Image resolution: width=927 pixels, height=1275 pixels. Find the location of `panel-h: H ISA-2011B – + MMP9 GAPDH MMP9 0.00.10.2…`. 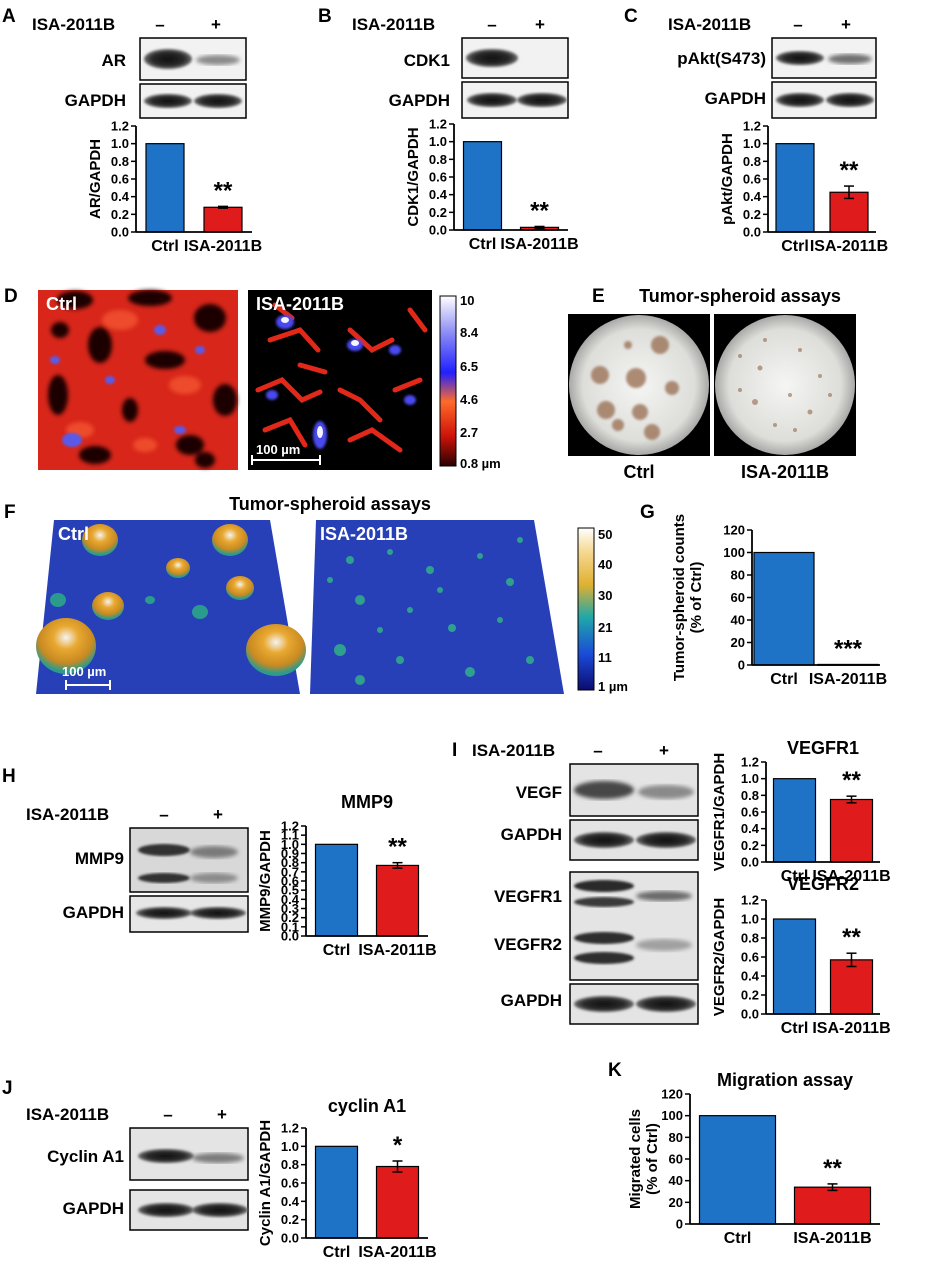

panel-h: H ISA-2011B – + MMP9 GAPDH MMP9 0.00.10.2… is located at coordinates (219, 862).